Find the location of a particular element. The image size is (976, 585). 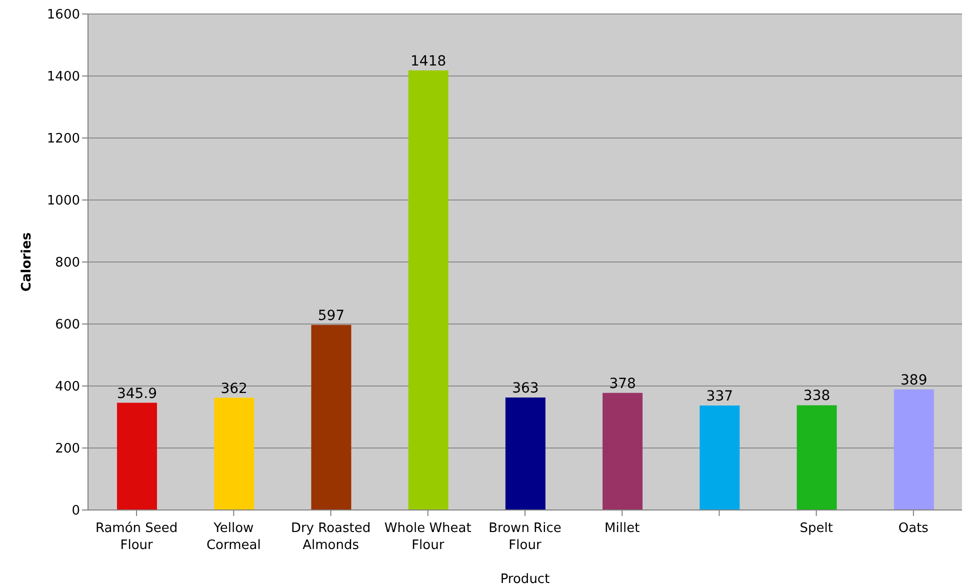

x-tick-label: Millet is located at coordinates (622, 528).